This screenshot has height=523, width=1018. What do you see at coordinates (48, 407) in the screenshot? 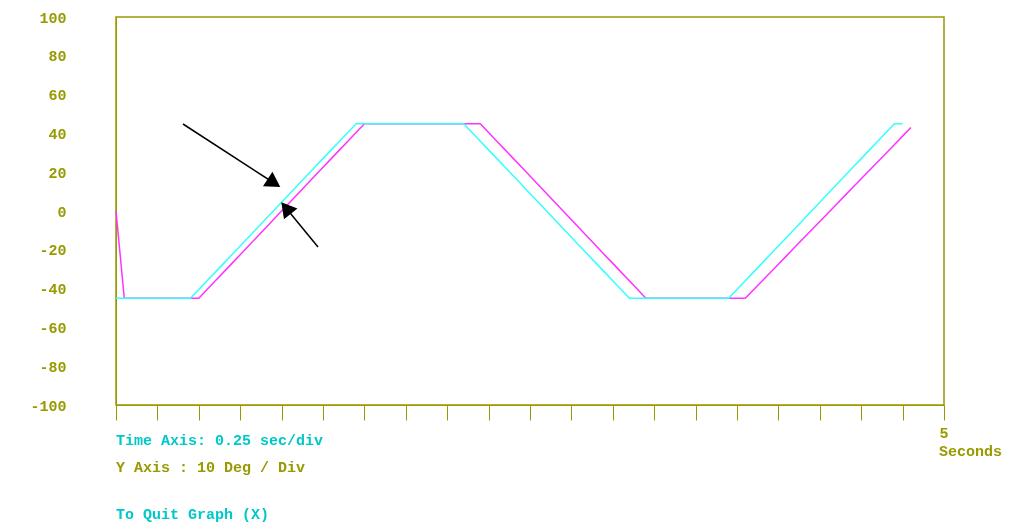
I see `y-tick-label: -100` at bounding box center [48, 407].